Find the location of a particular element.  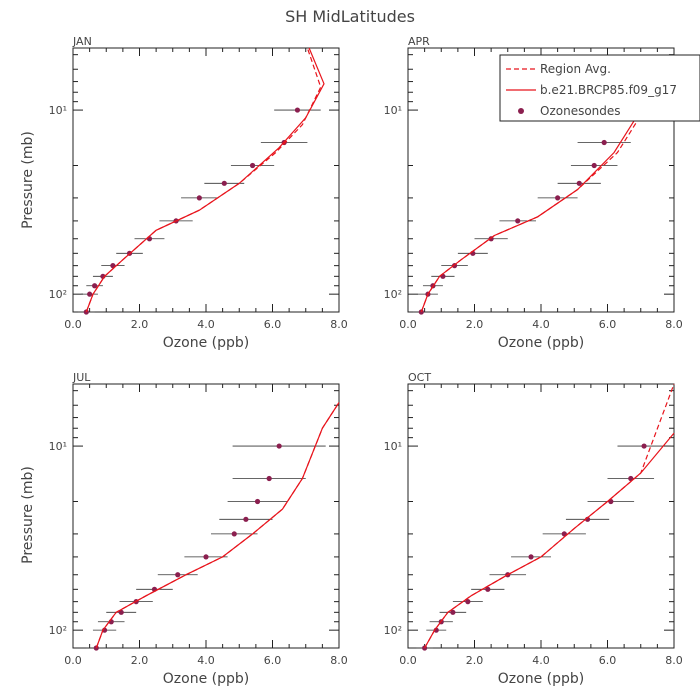

x-tick-label-jan: 6.0 is located at coordinates (273, 324).